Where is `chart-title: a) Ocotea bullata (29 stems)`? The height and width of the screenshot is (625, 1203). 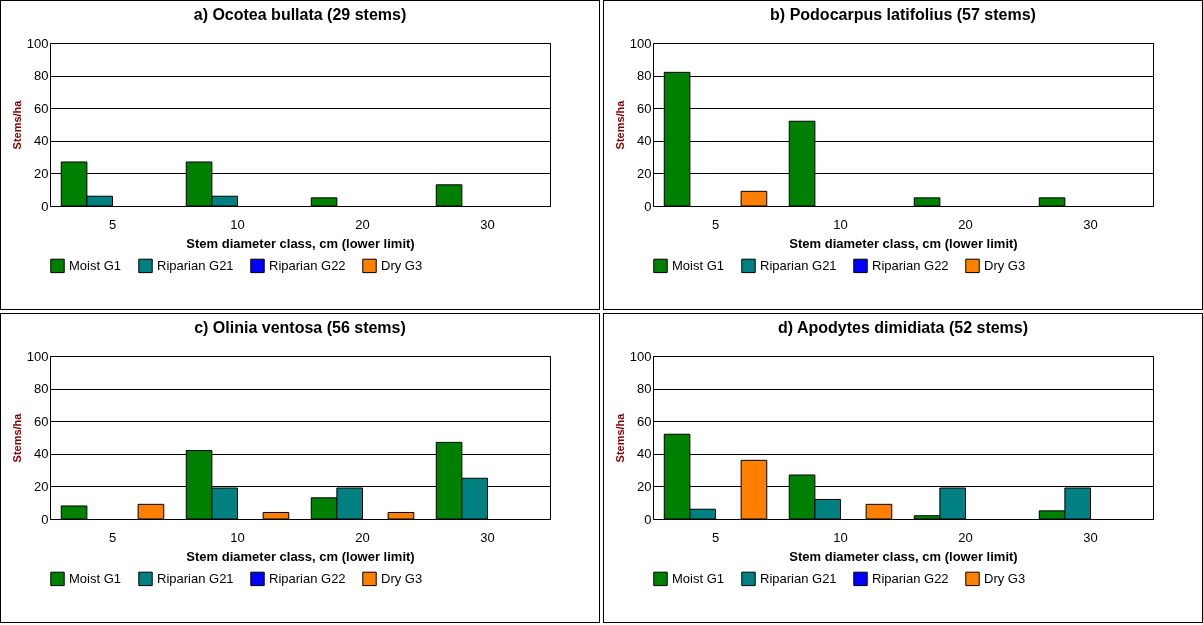 chart-title: a) Ocotea bullata (29 stems) is located at coordinates (300, 14).